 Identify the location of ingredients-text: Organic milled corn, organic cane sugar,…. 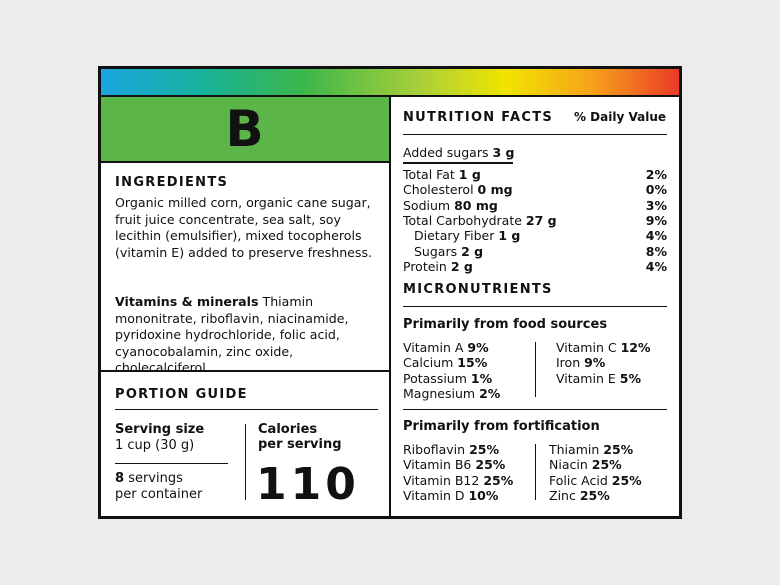
(244, 227).